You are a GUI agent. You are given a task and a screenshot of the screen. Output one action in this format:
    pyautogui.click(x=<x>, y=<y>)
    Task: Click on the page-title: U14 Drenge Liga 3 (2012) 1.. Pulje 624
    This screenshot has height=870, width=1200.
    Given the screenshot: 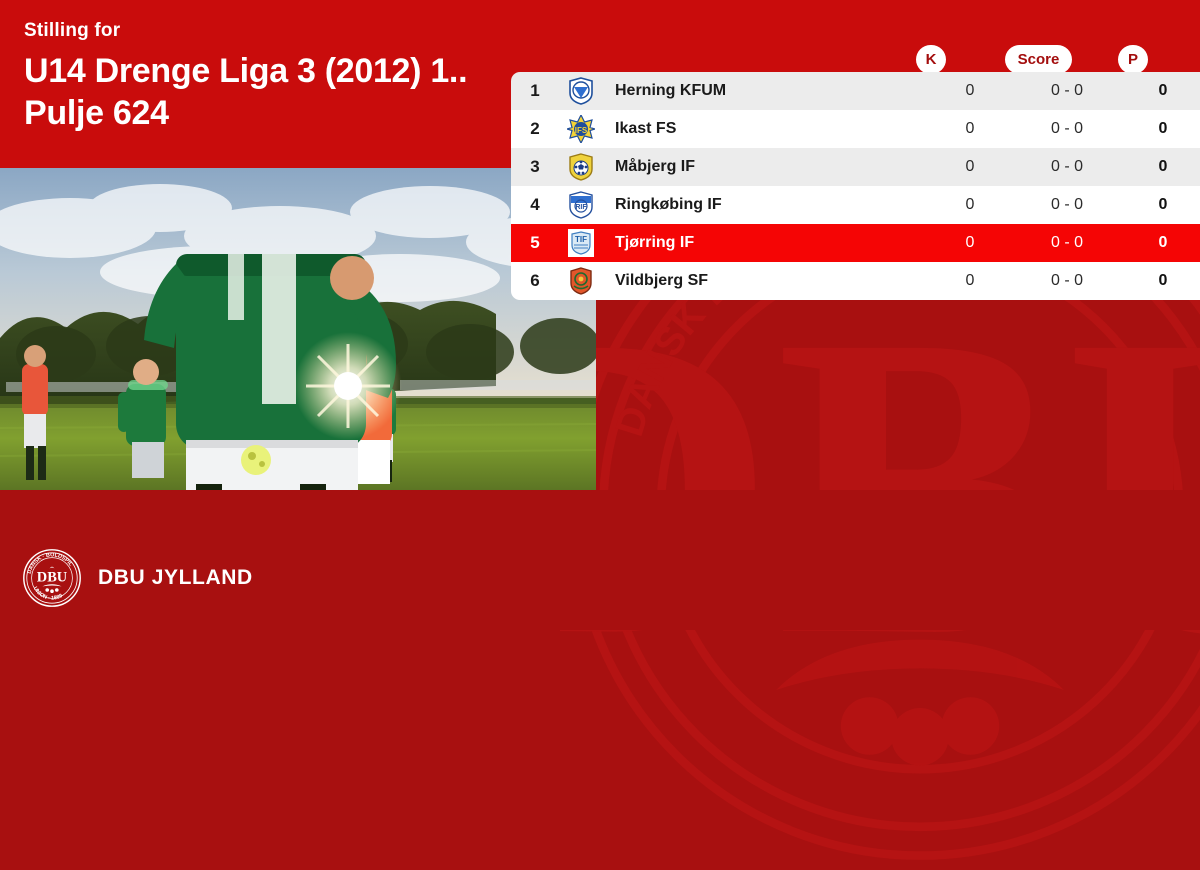 What is the action you would take?
    pyautogui.click(x=246, y=92)
    